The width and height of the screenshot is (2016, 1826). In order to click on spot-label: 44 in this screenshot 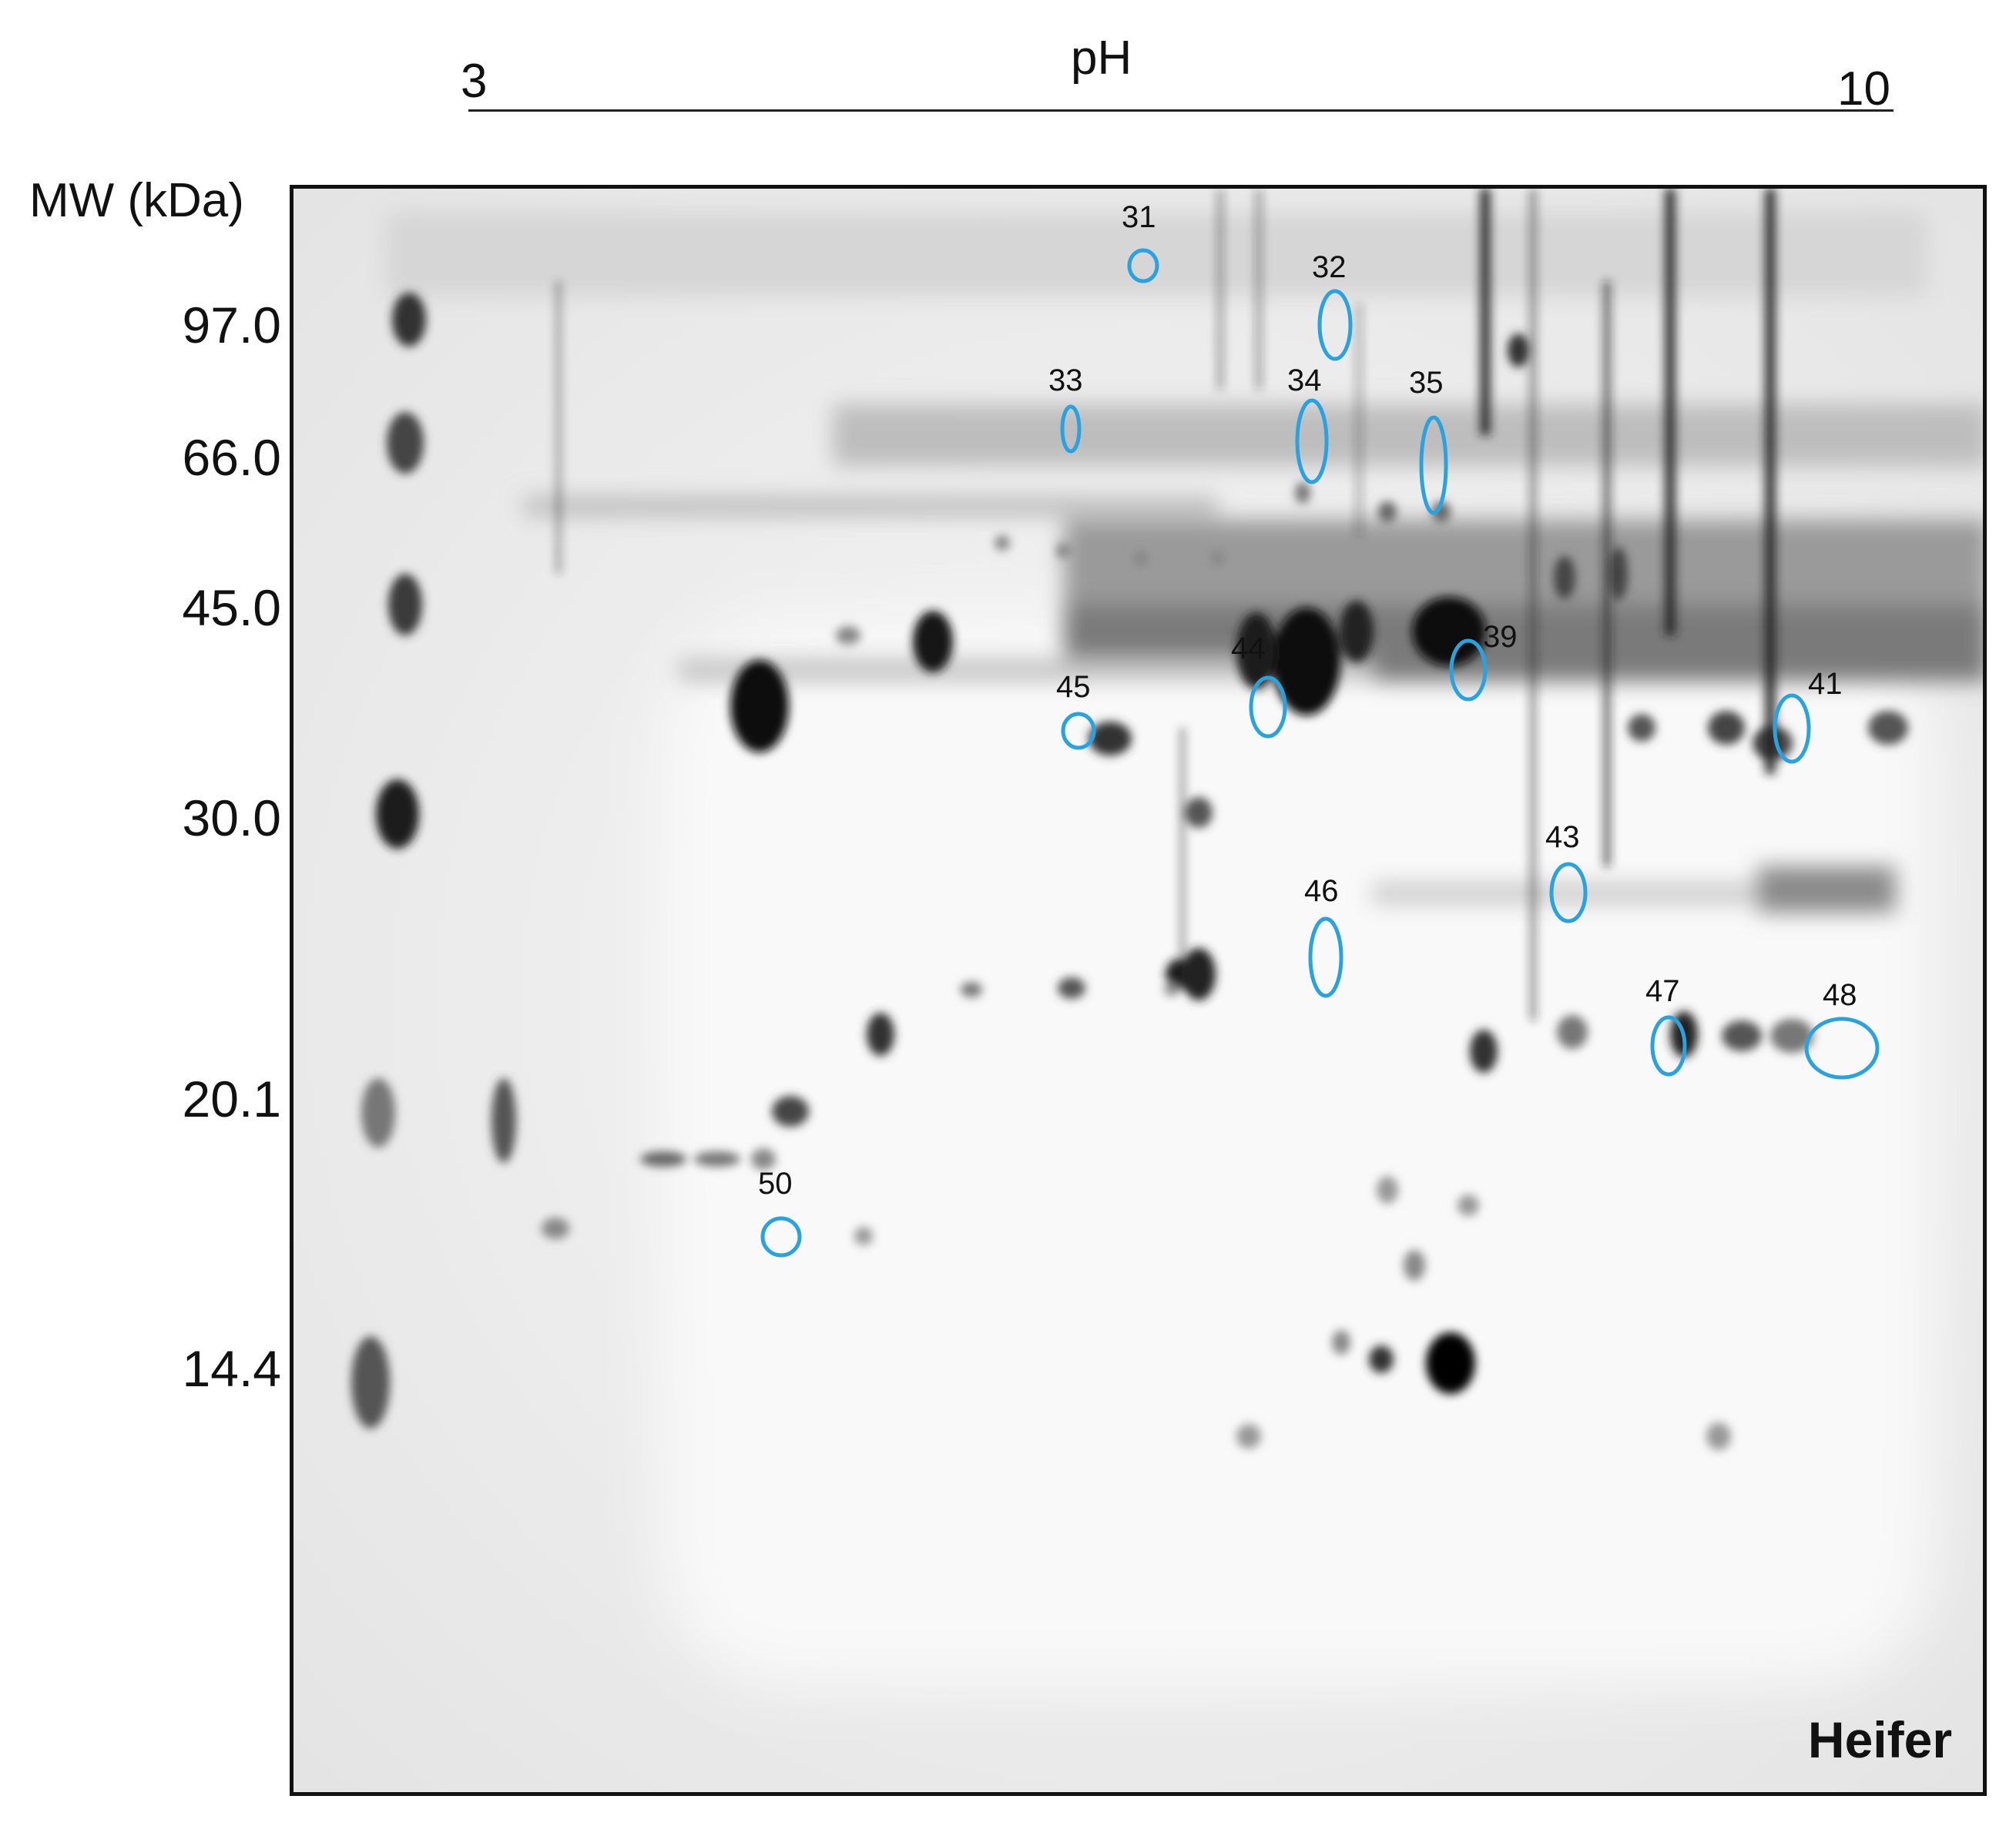, I will do `click(1248, 648)`.